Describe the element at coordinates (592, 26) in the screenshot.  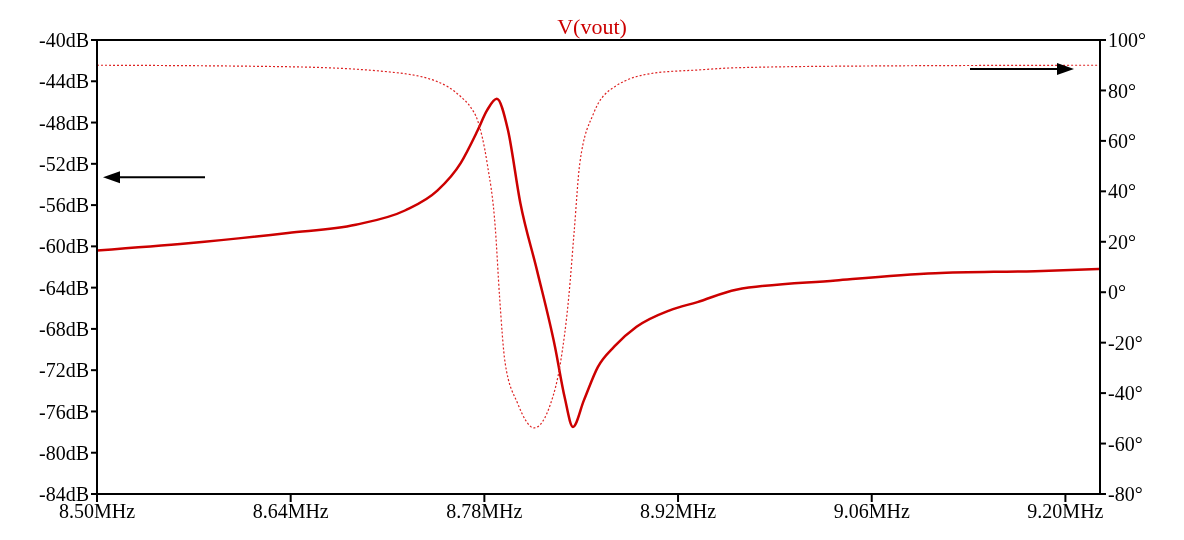
I see `chart-title: V(vout)` at that location.